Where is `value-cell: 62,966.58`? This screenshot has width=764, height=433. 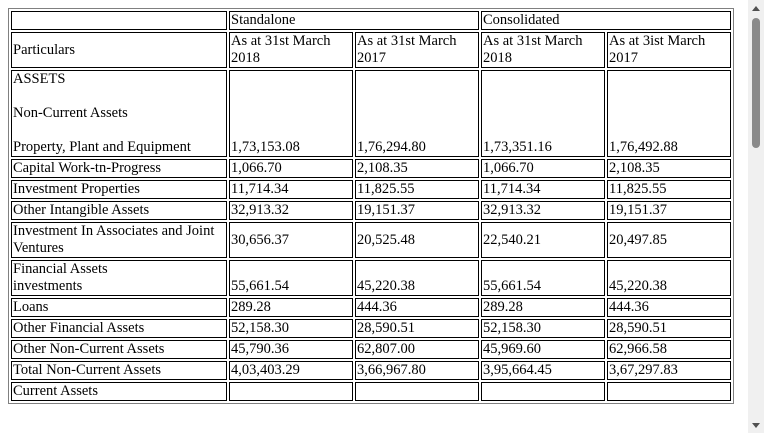 value-cell: 62,966.58 is located at coordinates (669, 349).